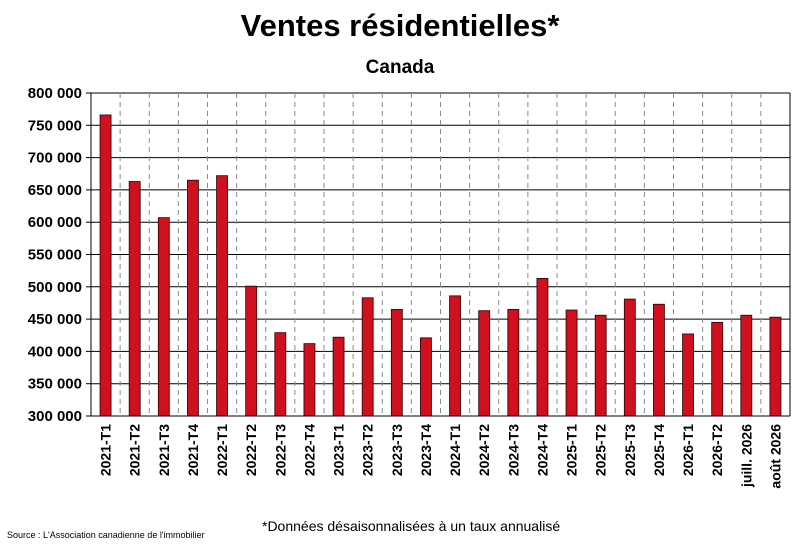 This screenshot has width=800, height=548. Describe the element at coordinates (400, 67) in the screenshot. I see `chart-subtitle: Canada` at that location.